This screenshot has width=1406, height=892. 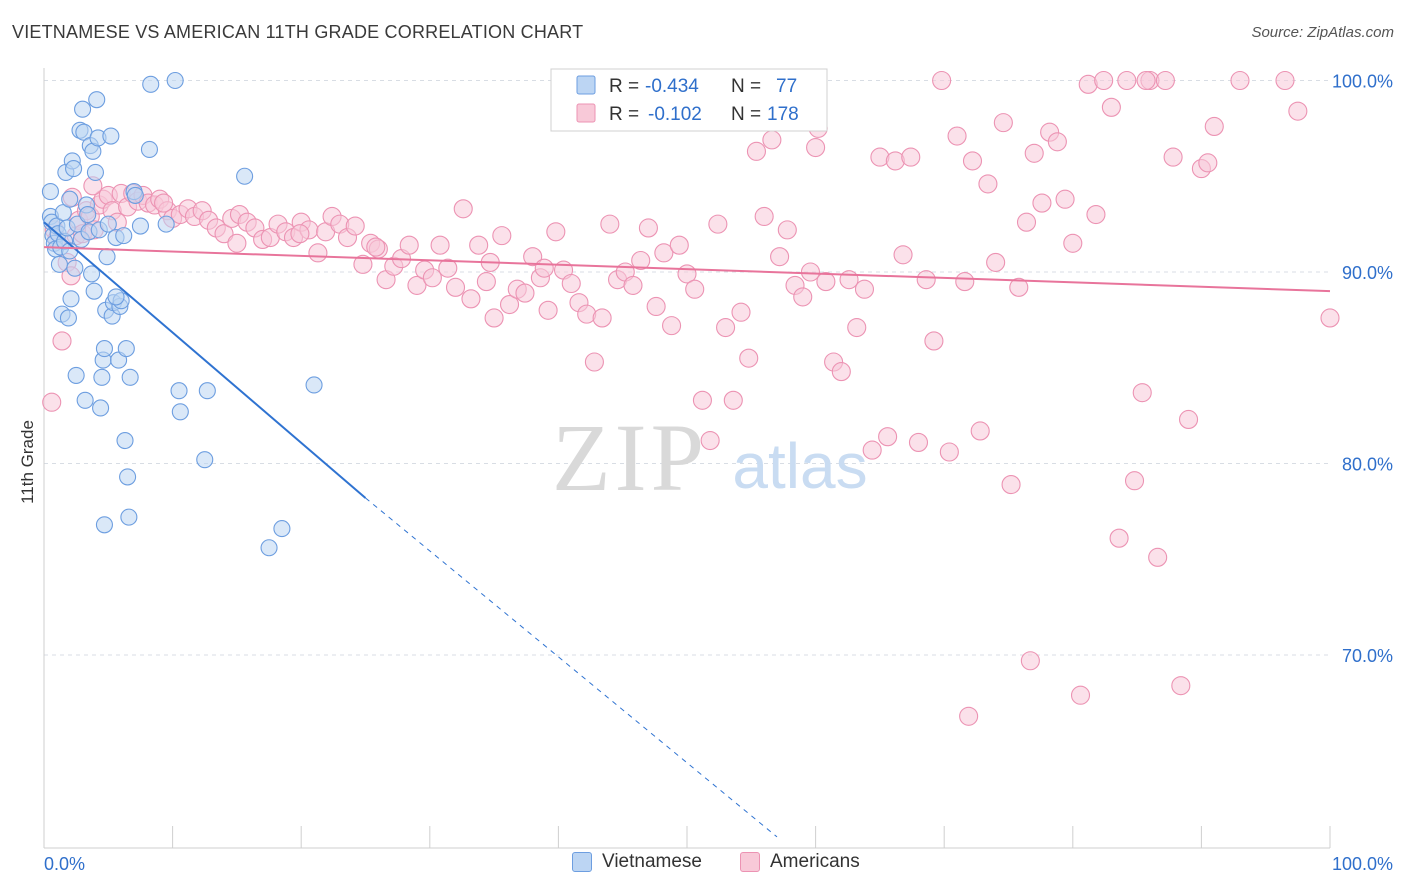 What do you see at coordinates (624, 114) in the screenshot?
I see `legend-r-label-2: R =` at bounding box center [624, 114].